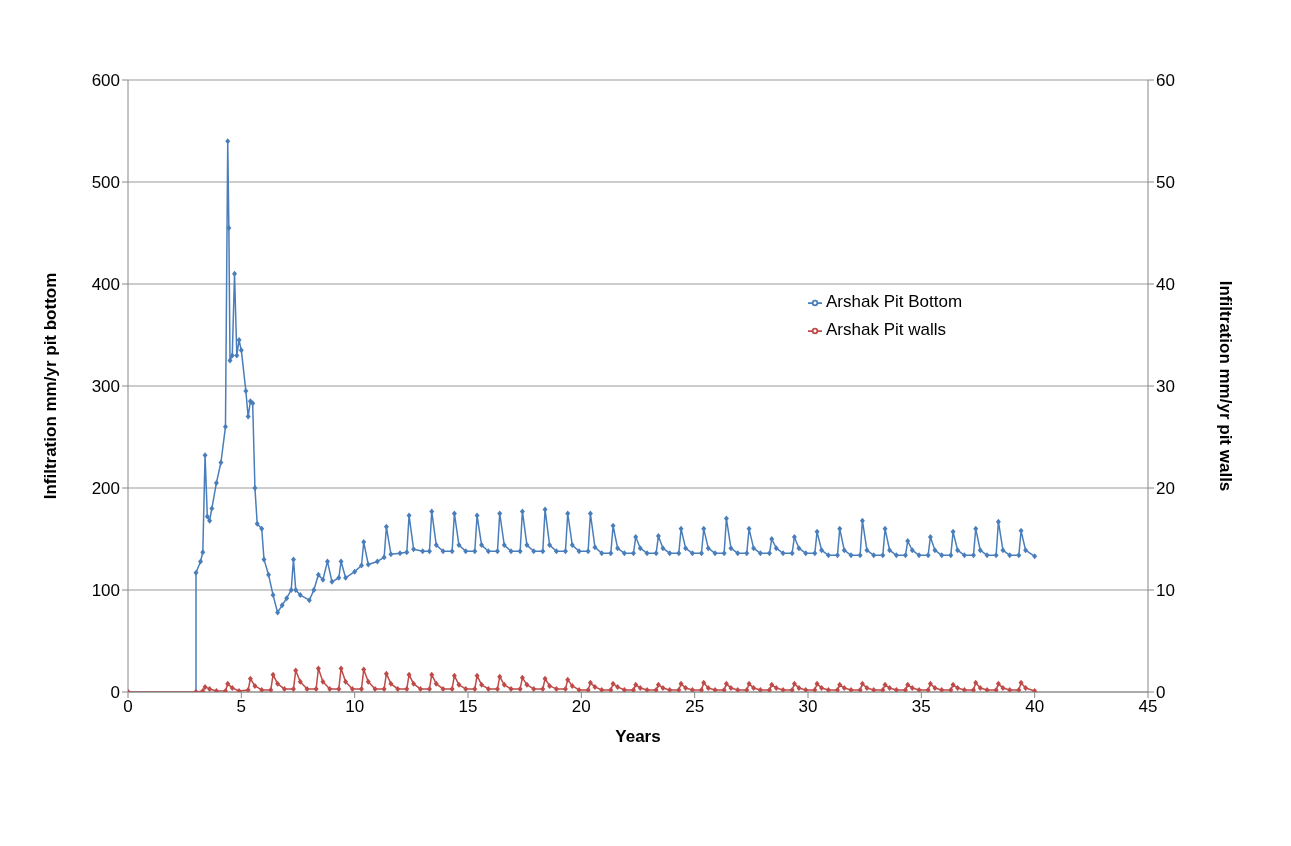  Describe the element at coordinates (886, 329) in the screenshot. I see `legend-label: Arshak Pit walls` at that location.